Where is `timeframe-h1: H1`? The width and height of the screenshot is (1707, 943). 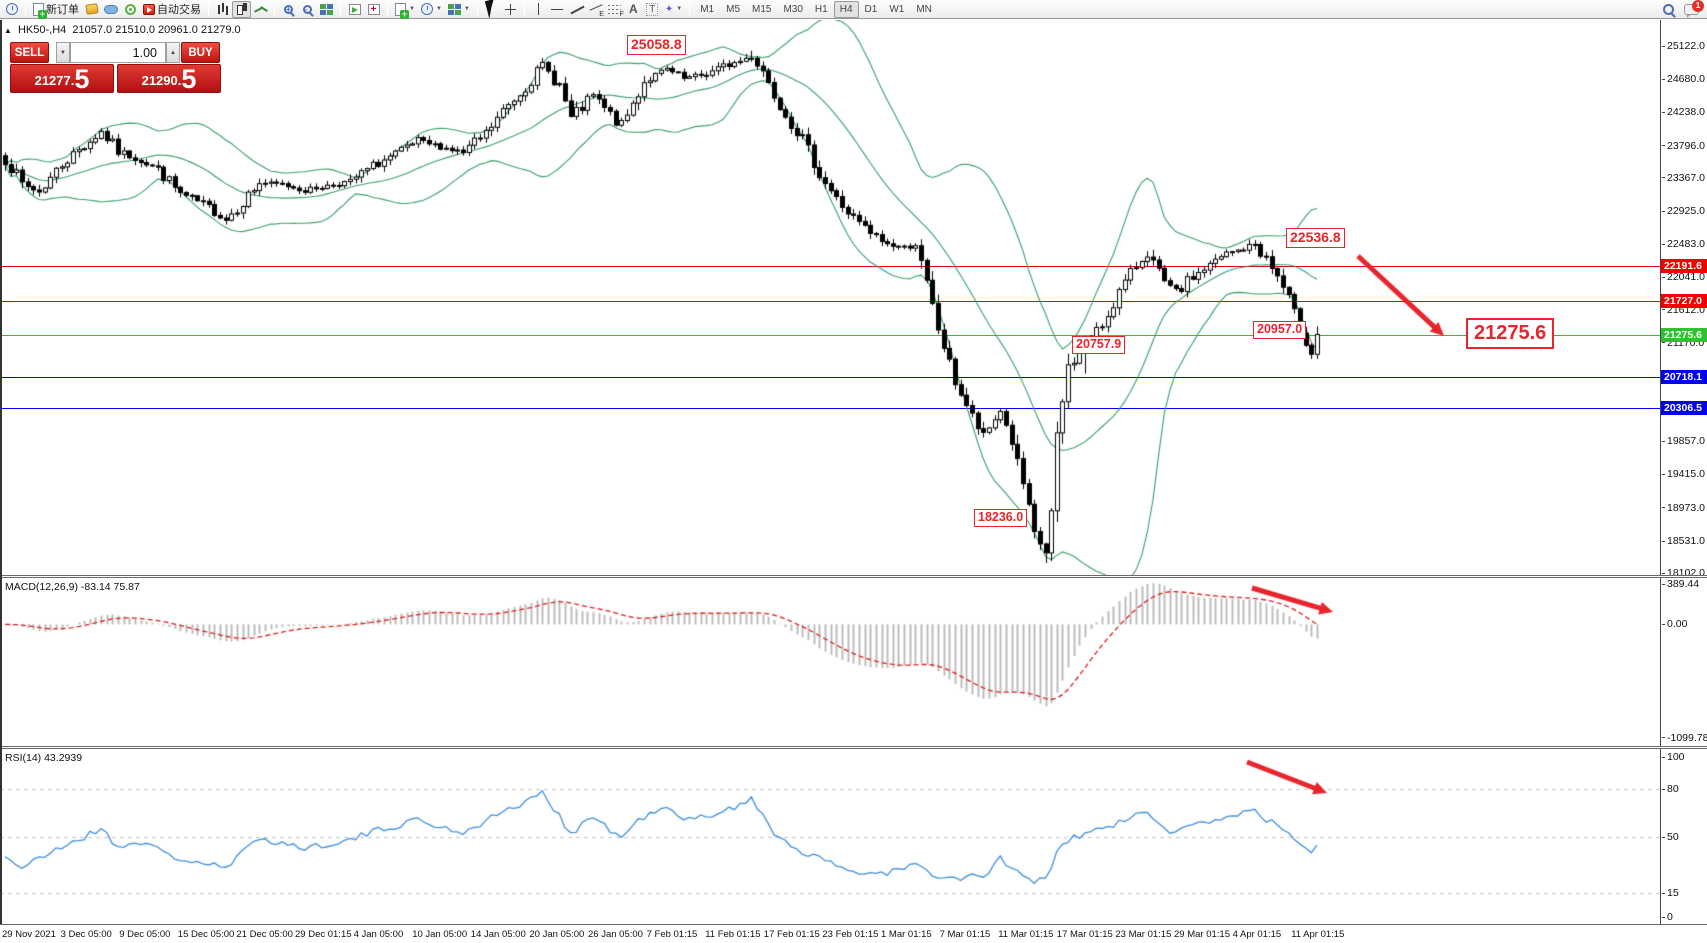
timeframe-h1: H1 is located at coordinates (821, 9).